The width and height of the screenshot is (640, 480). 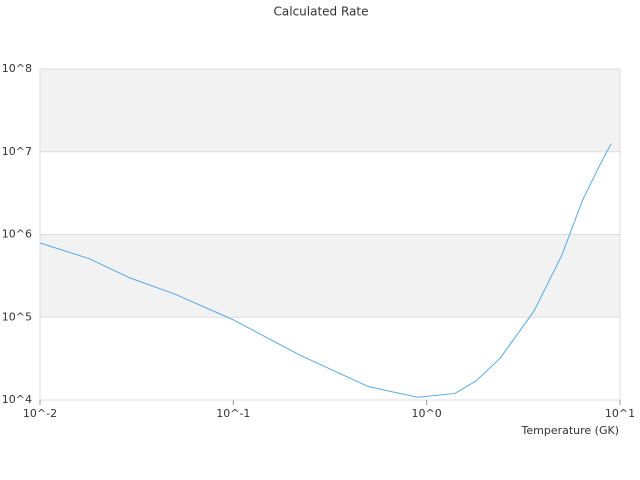 What do you see at coordinates (40, 413) in the screenshot?
I see `x-tick-label: 10^-2` at bounding box center [40, 413].